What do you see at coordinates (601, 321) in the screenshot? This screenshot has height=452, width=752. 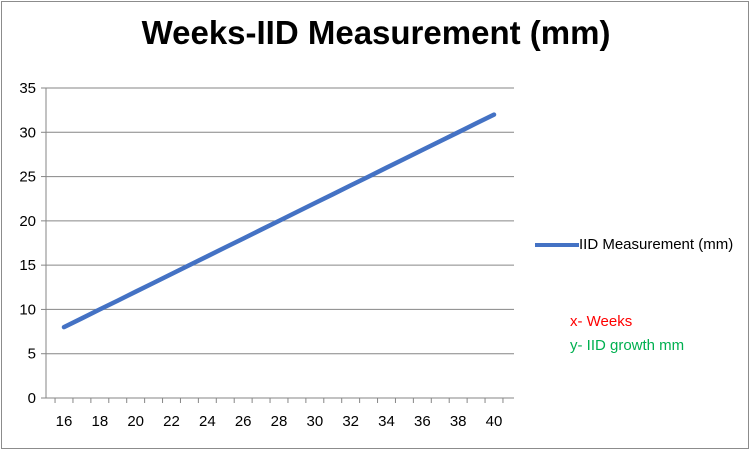 I see `x-axis-note: x- Weeks` at bounding box center [601, 321].